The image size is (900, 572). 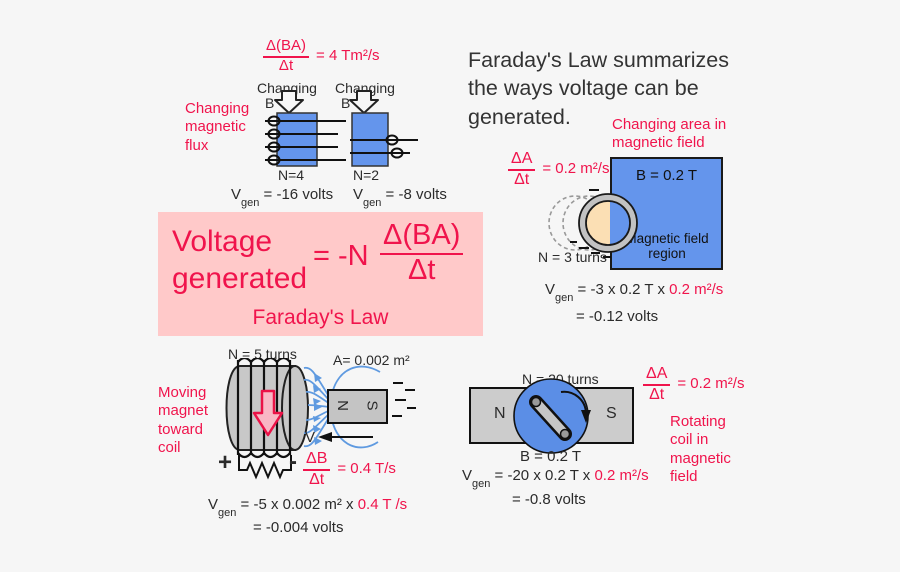 I want to click on area-rate-equation: ΔA Δt = 0.2 m²/s, so click(x=558, y=169).